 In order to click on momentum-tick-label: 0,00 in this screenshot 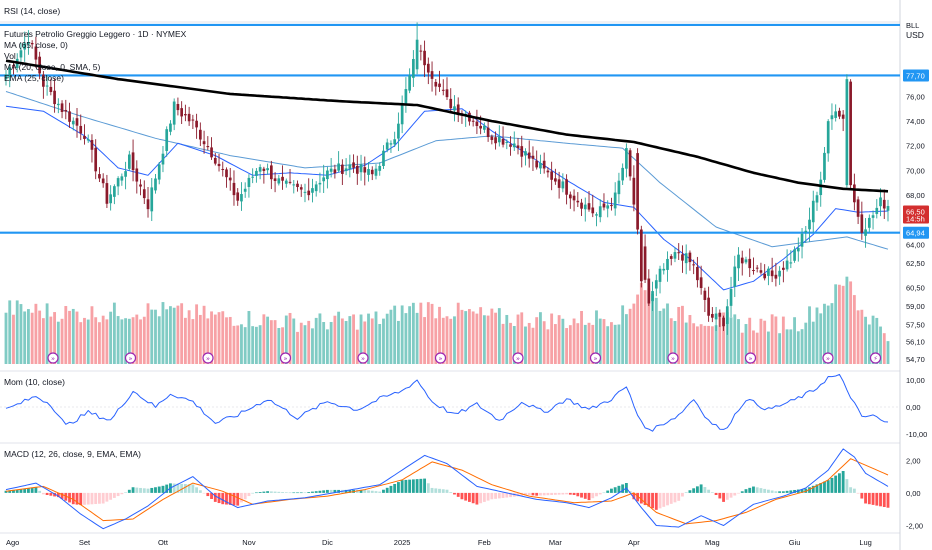, I will do `click(913, 407)`.